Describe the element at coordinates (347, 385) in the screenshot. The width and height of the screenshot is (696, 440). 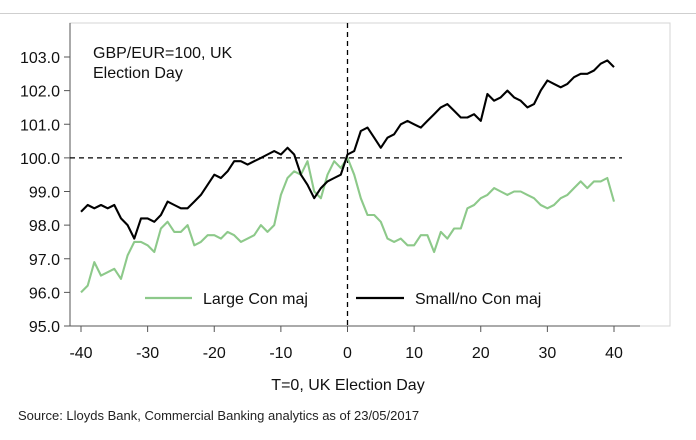
I see `x-axis-label: T=0, UK Election Day` at that location.